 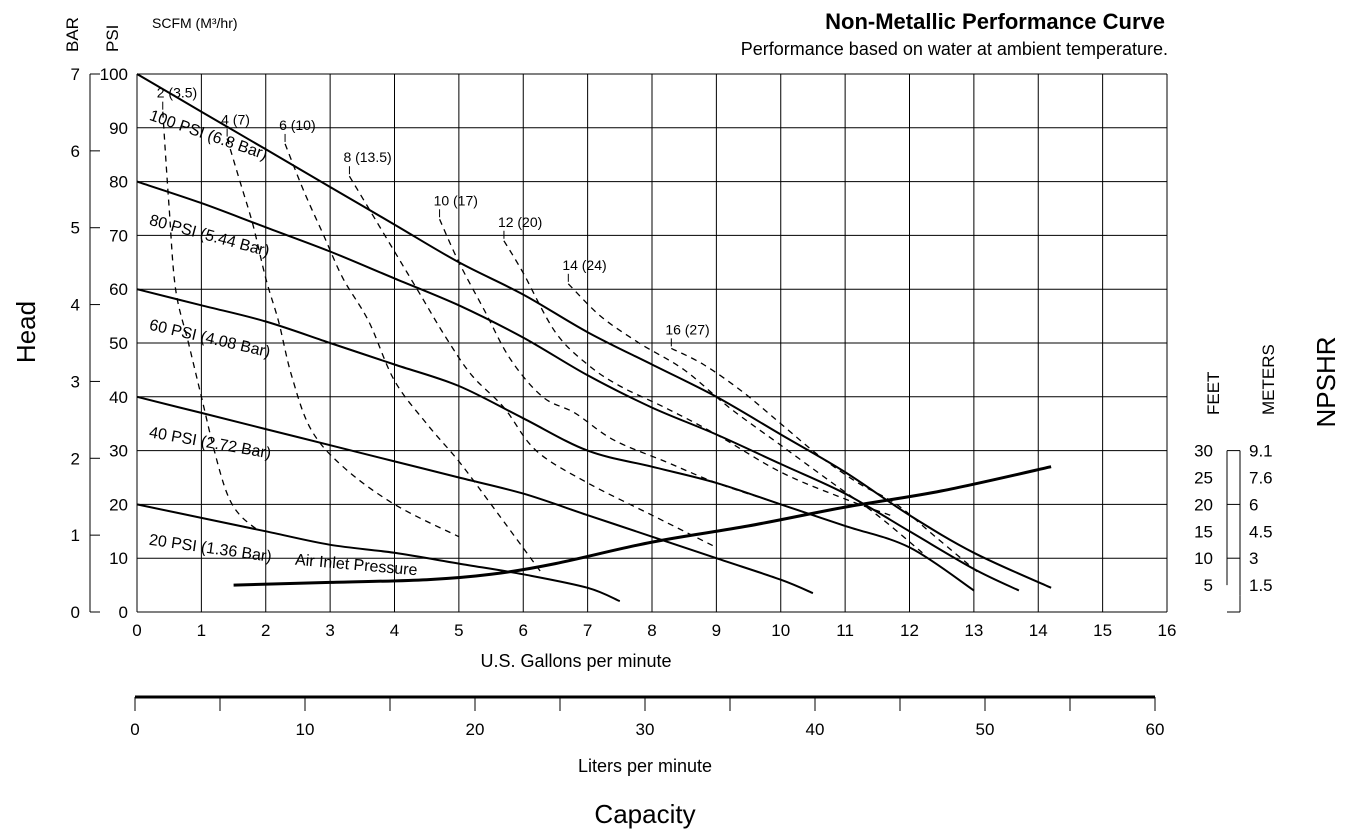 What do you see at coordinates (1213, 393) in the screenshot?
I see `feet-label: FEET` at bounding box center [1213, 393].